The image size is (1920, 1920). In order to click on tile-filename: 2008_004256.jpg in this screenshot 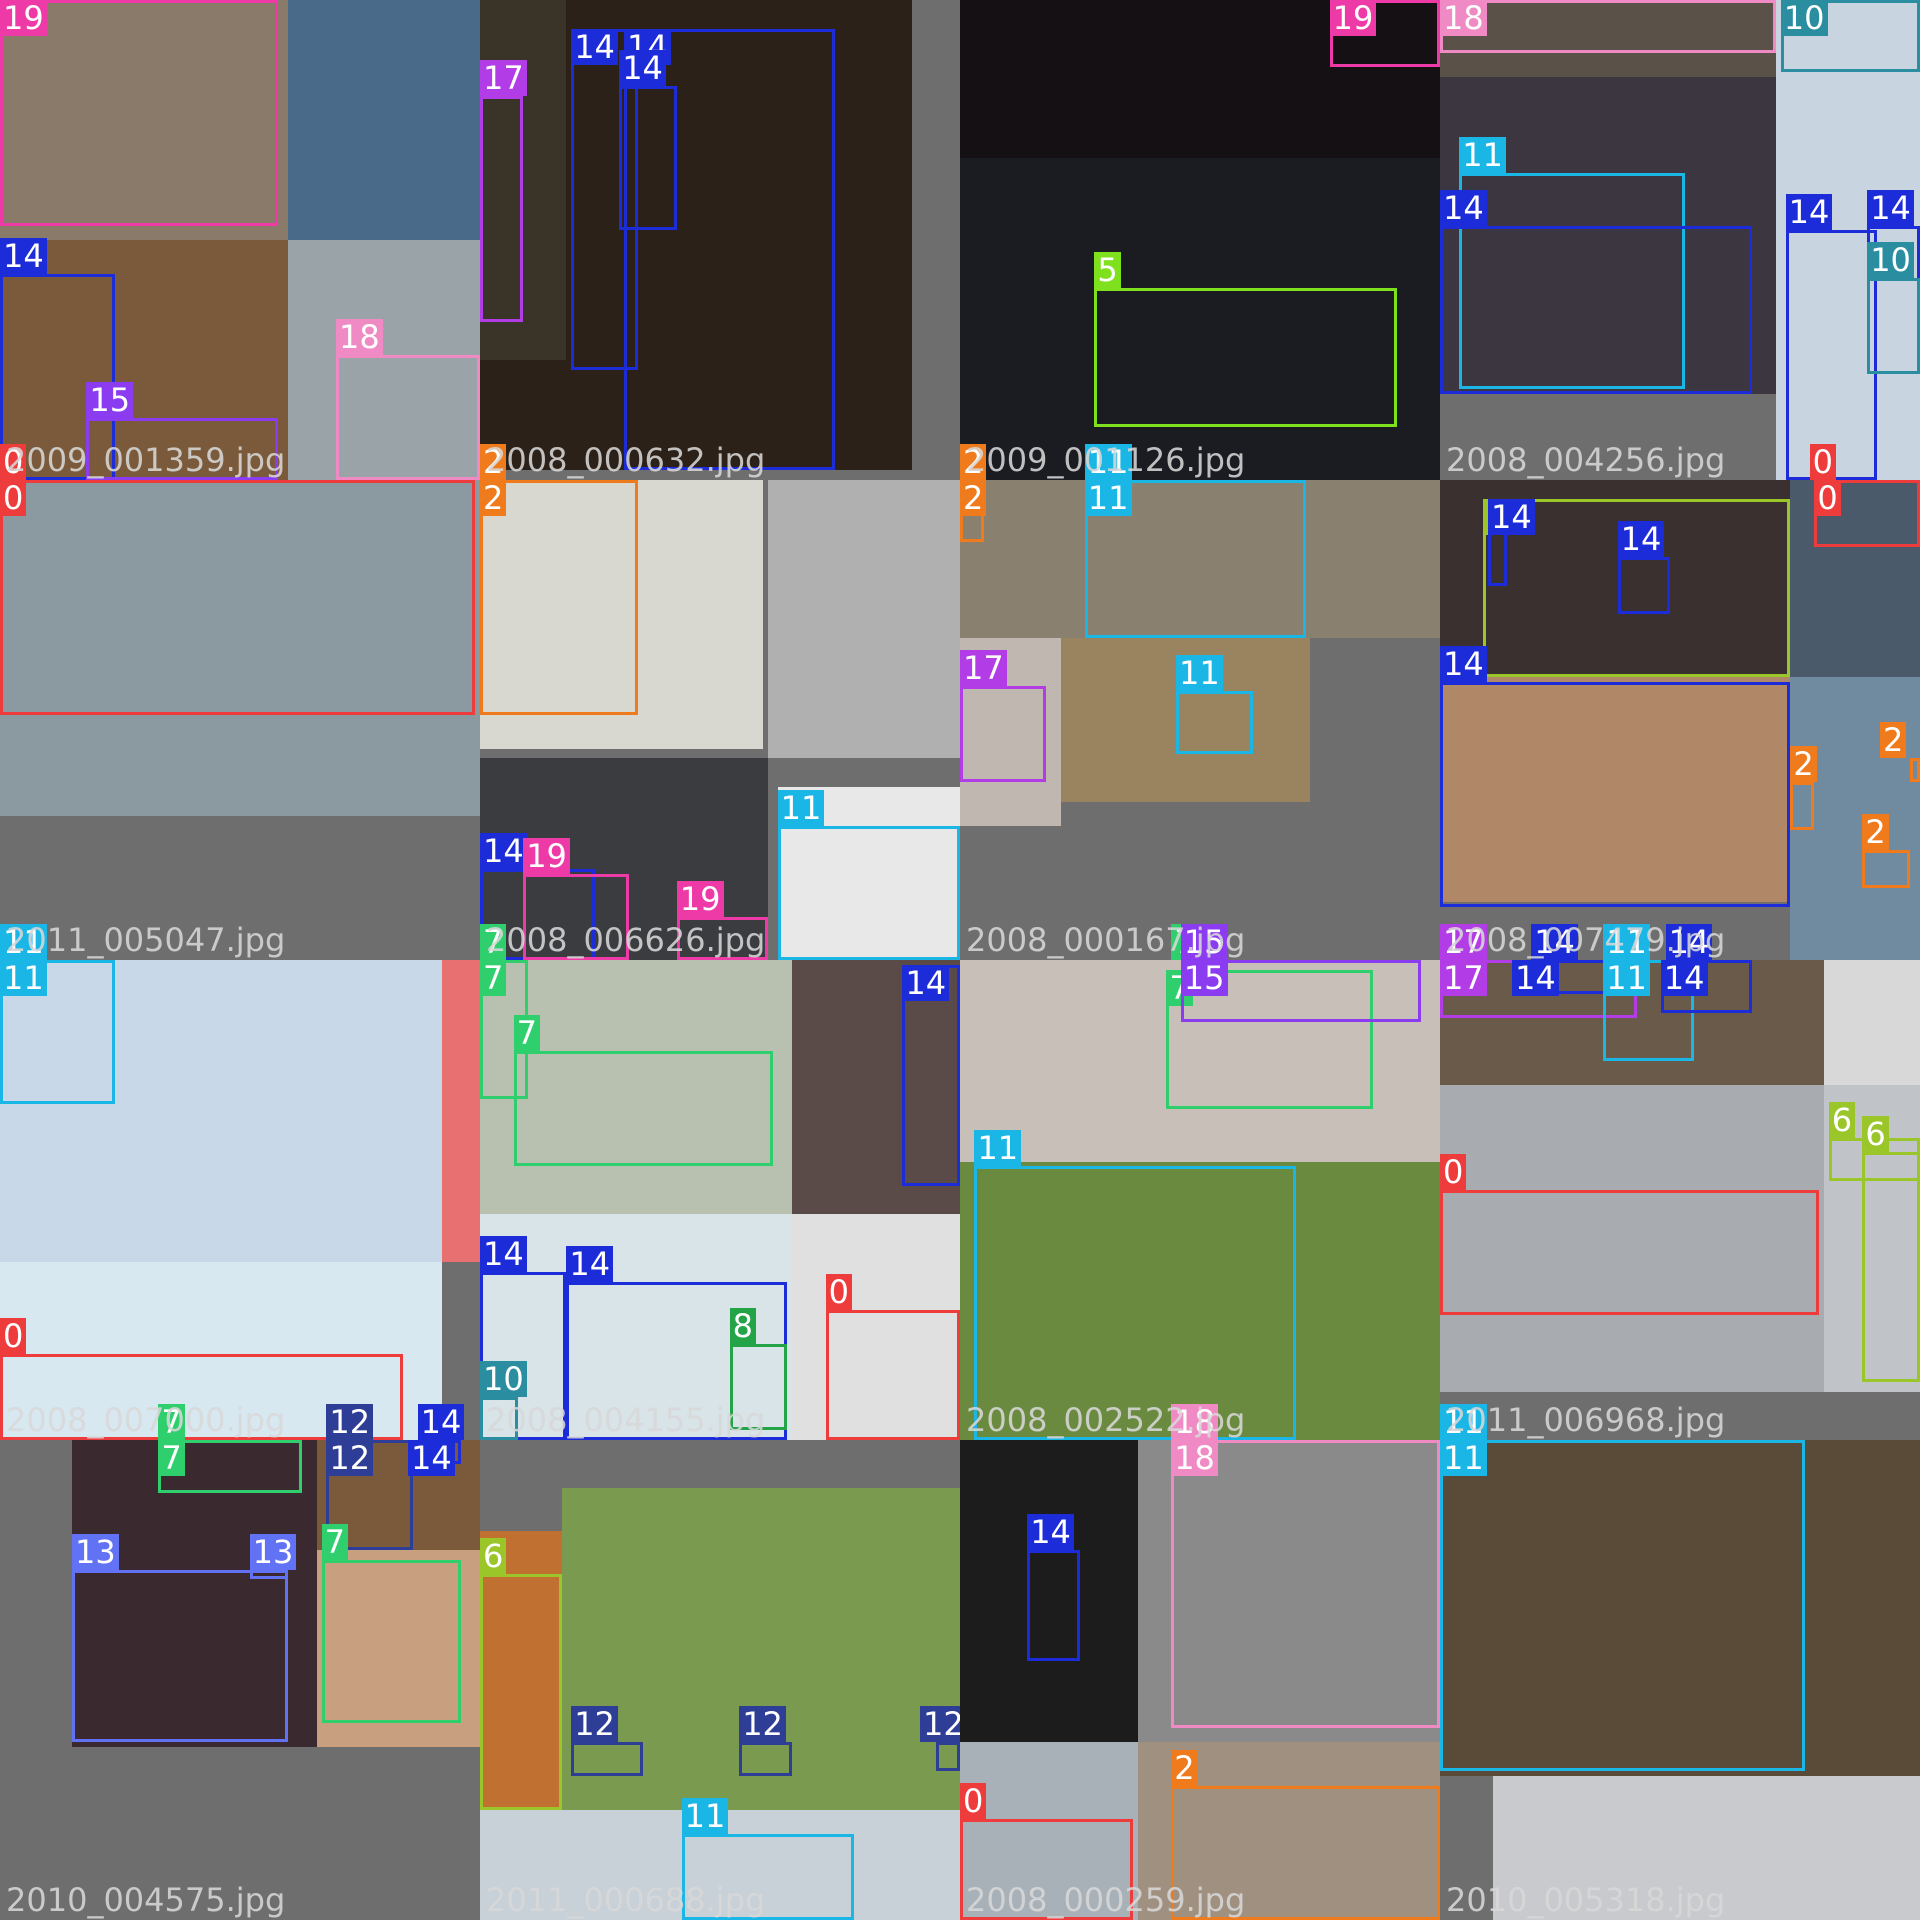, I will do `click(1586, 460)`.